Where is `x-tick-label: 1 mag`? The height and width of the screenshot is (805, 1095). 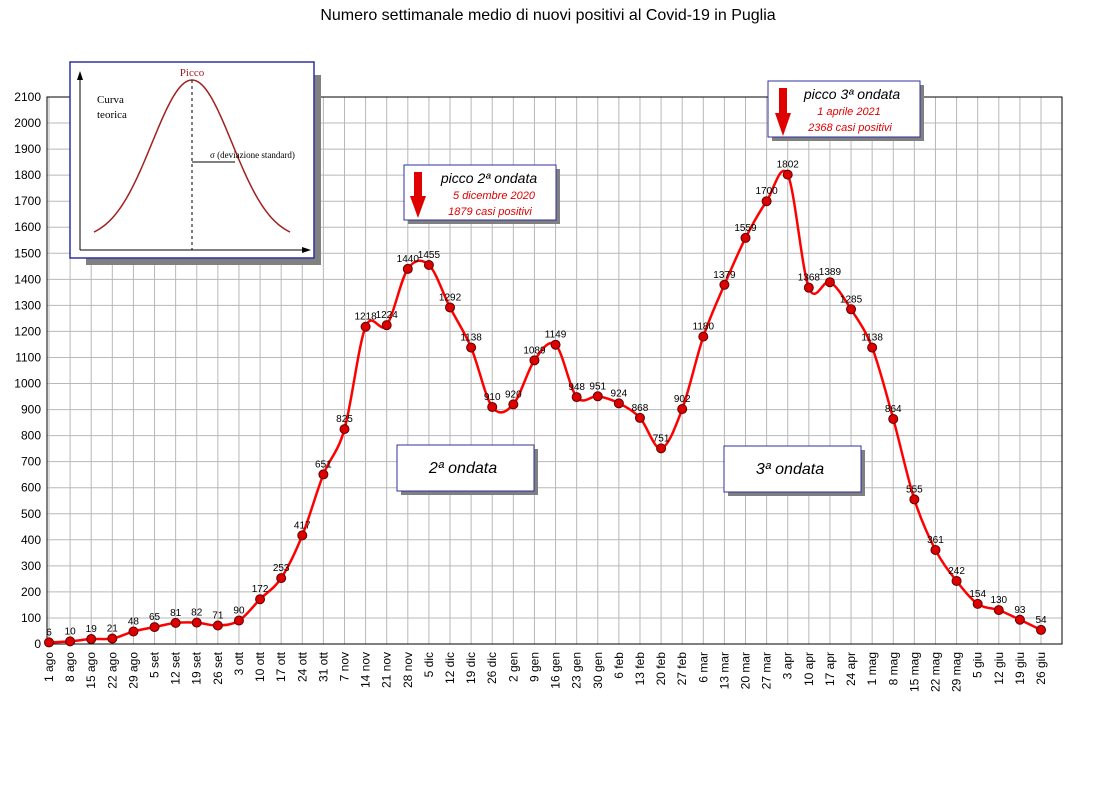 x-tick-label: 1 mag is located at coordinates (872, 668).